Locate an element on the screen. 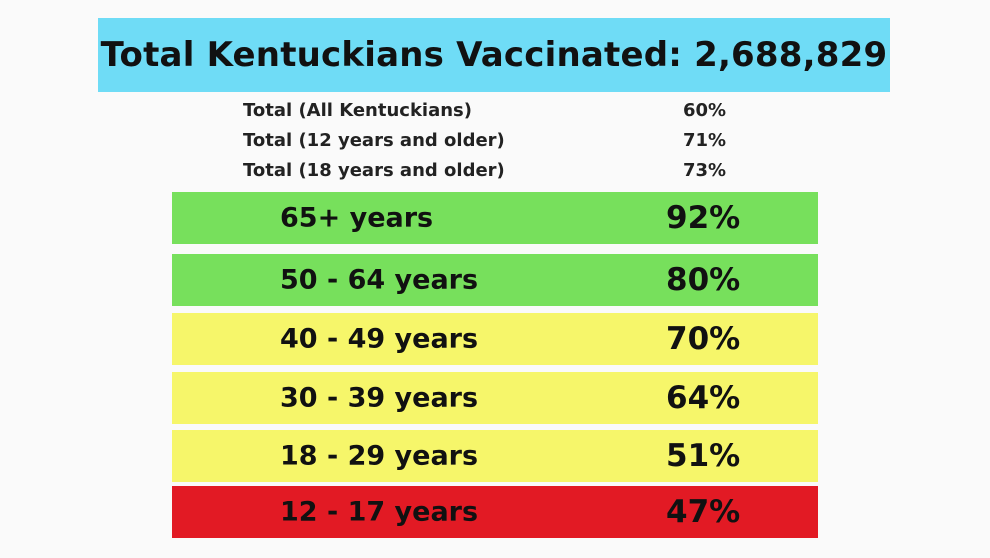 This screenshot has width=990, height=558. age-group-label: 65+ years is located at coordinates (357, 218).